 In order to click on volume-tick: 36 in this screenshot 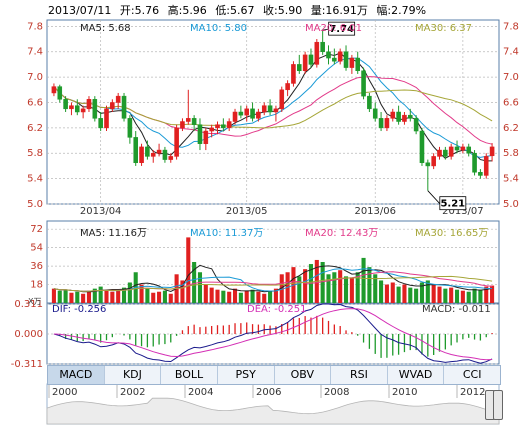, I will do `click(36, 266)`.